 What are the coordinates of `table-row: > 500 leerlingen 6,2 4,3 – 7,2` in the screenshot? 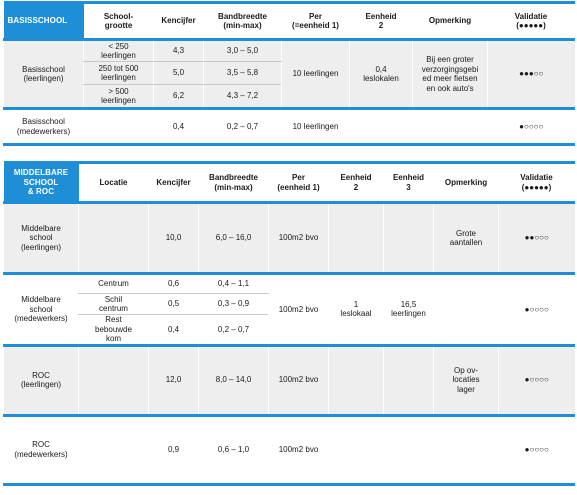 It's located at (289, 96).